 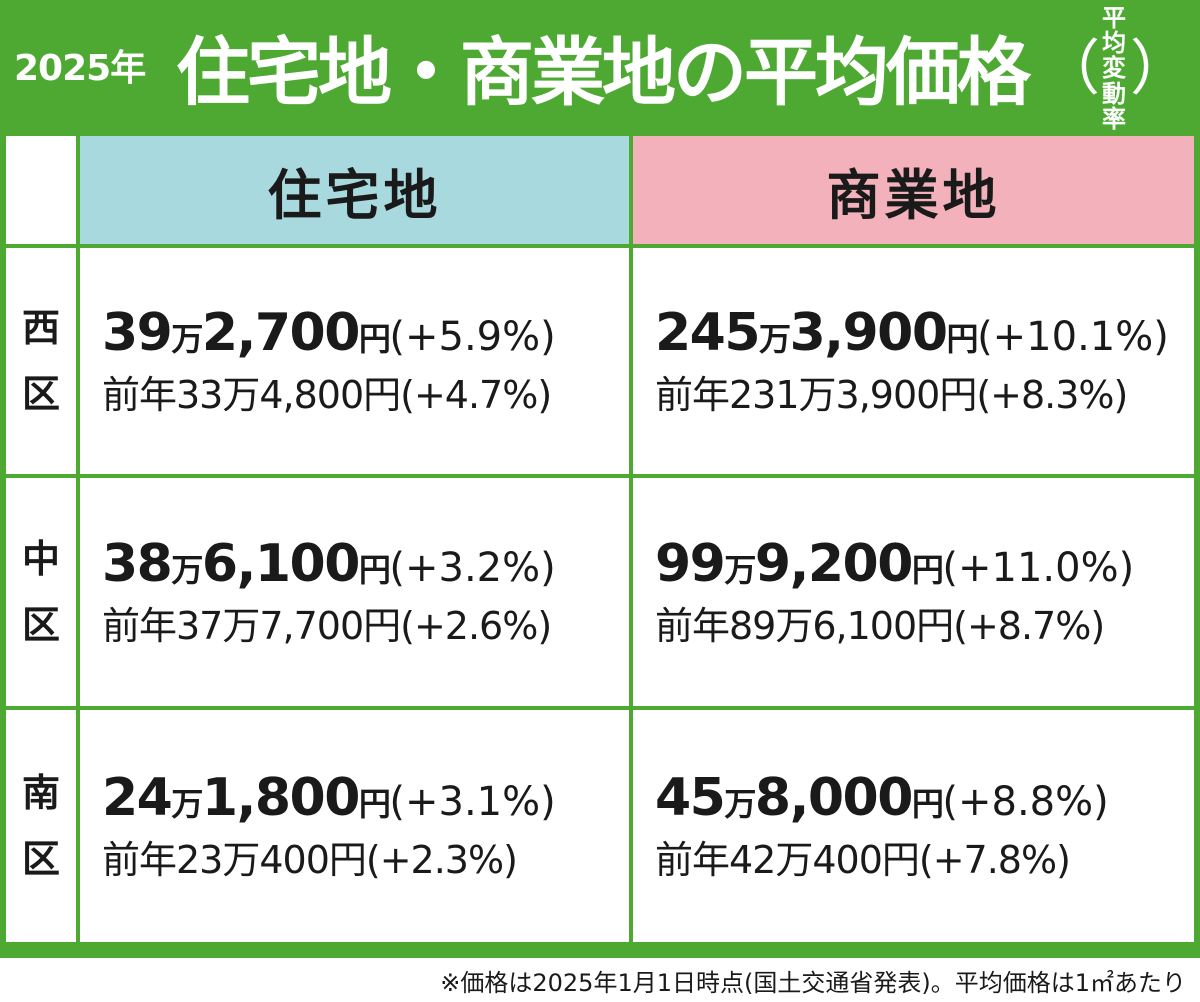 What do you see at coordinates (708, 333) in the screenshot?
I see `price-man: 245` at bounding box center [708, 333].